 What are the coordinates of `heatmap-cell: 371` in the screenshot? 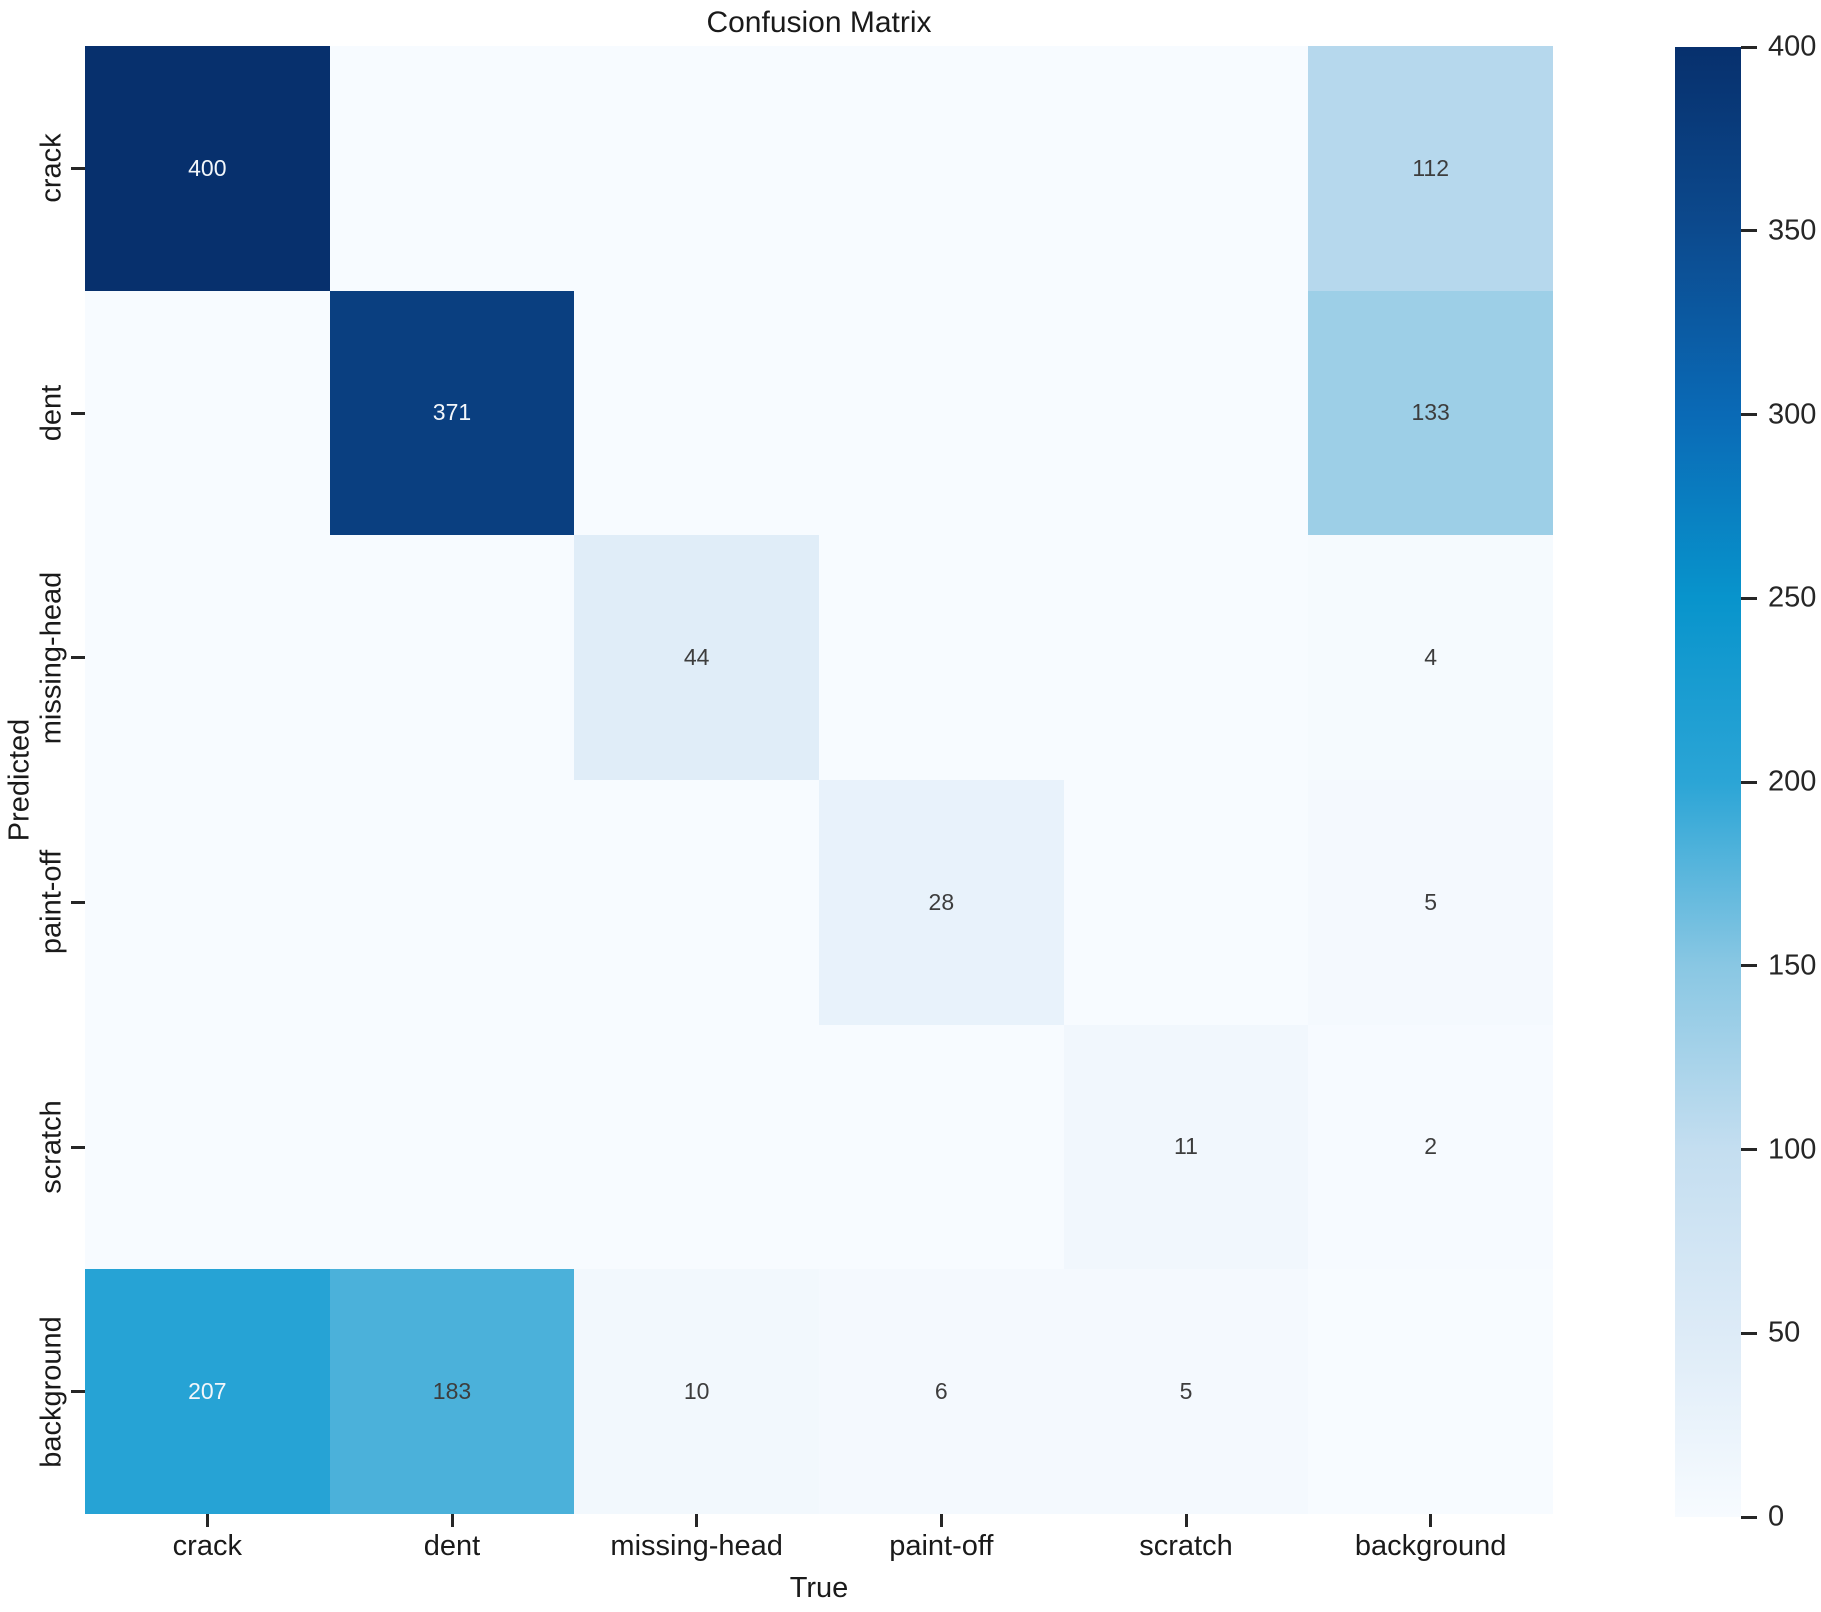 It's located at (452, 413).